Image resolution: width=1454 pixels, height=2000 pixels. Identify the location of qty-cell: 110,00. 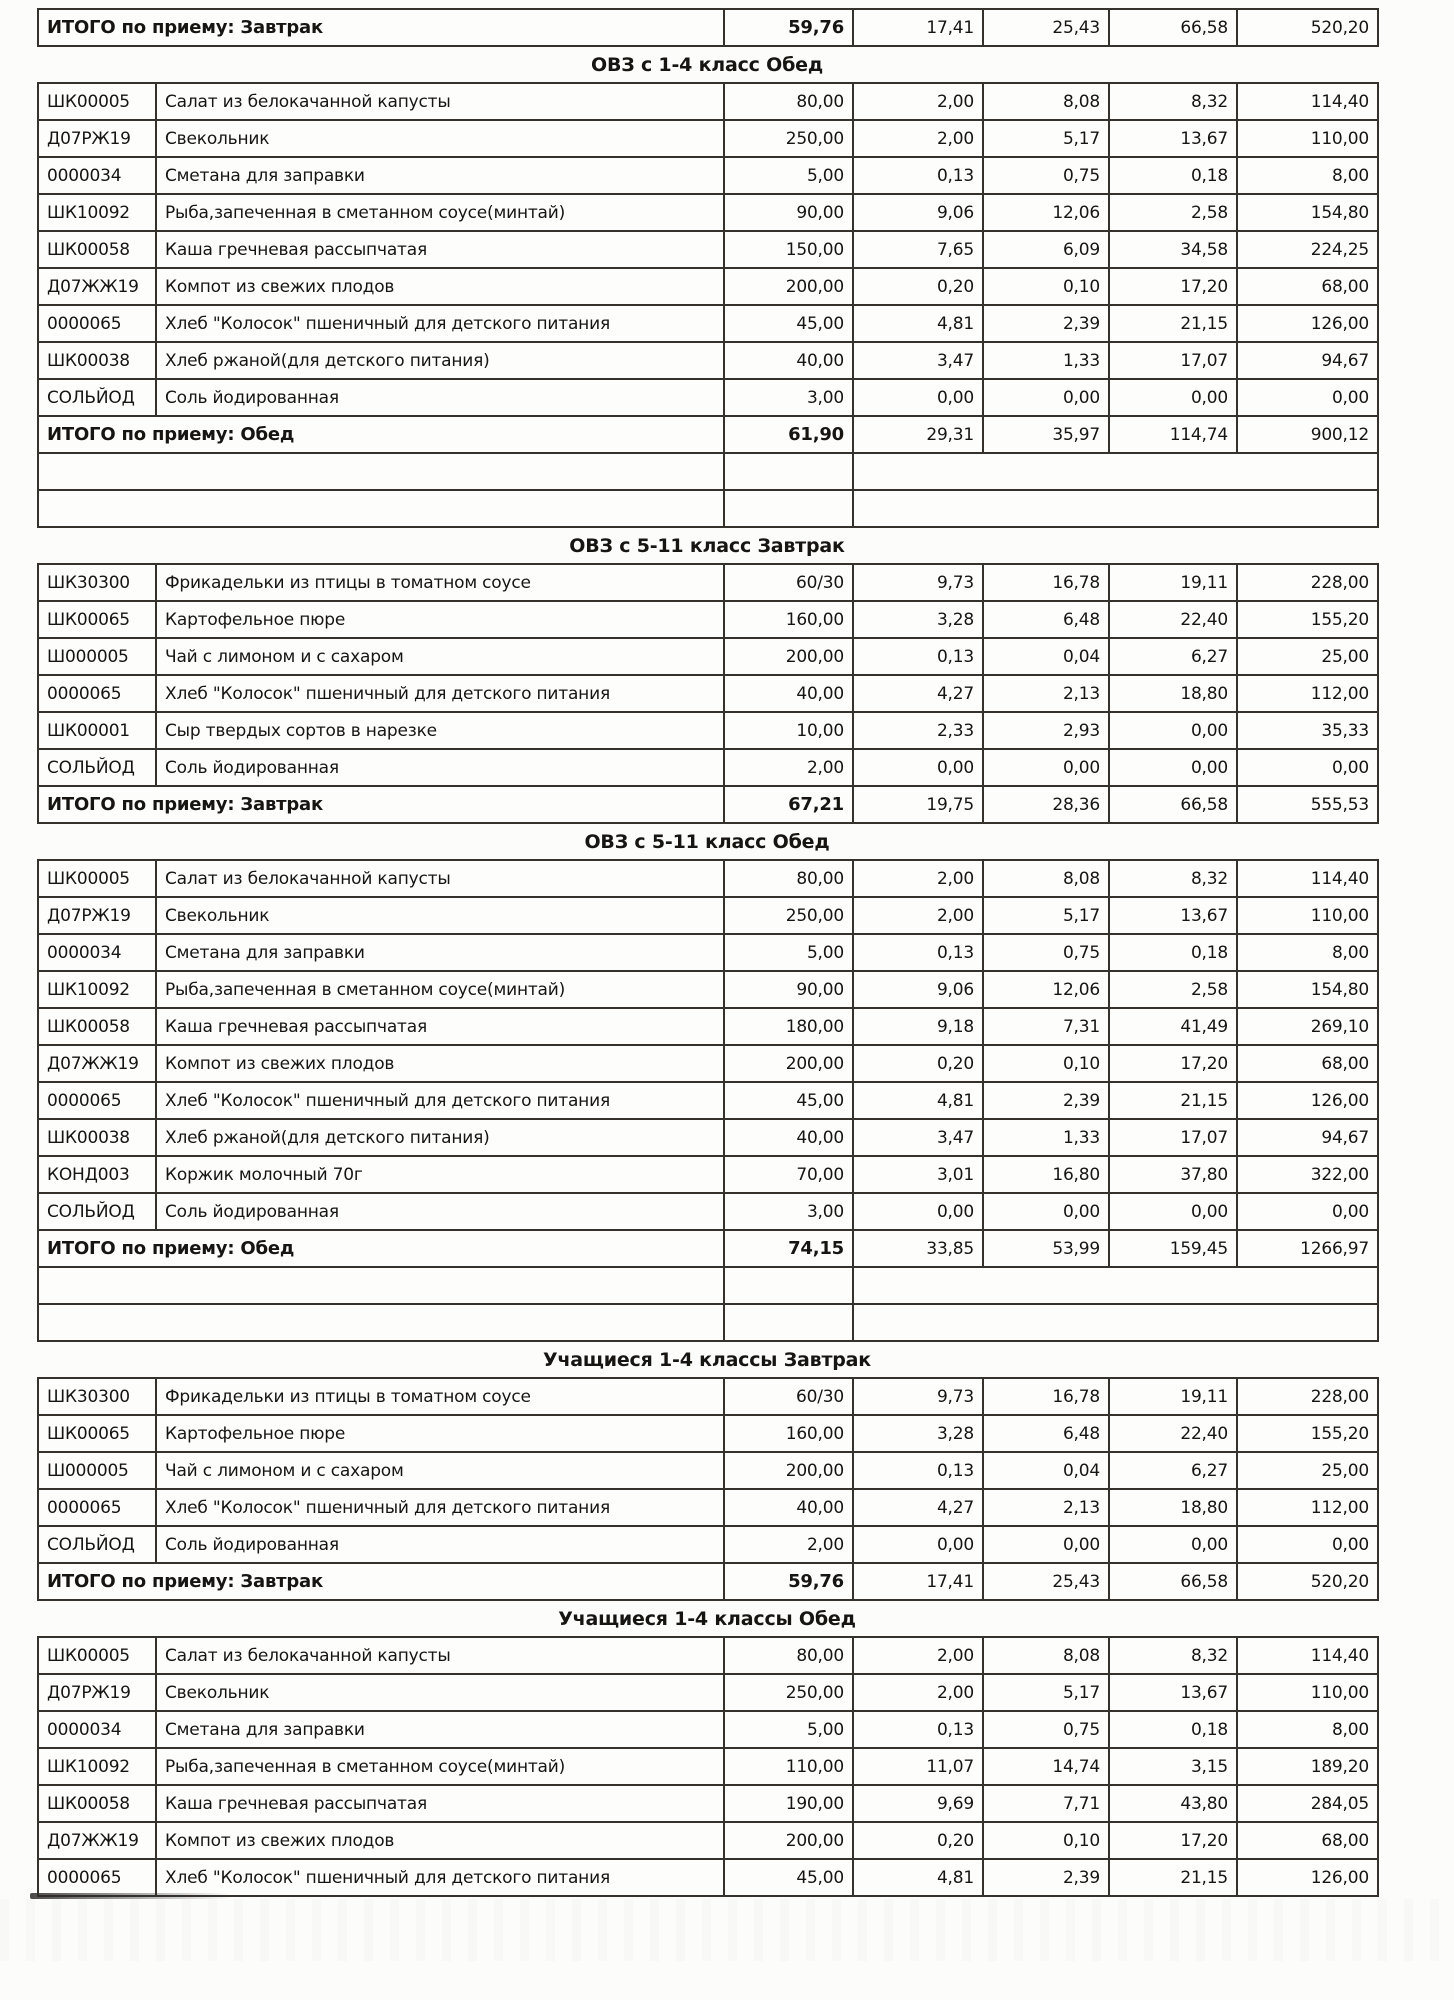
(788, 1766).